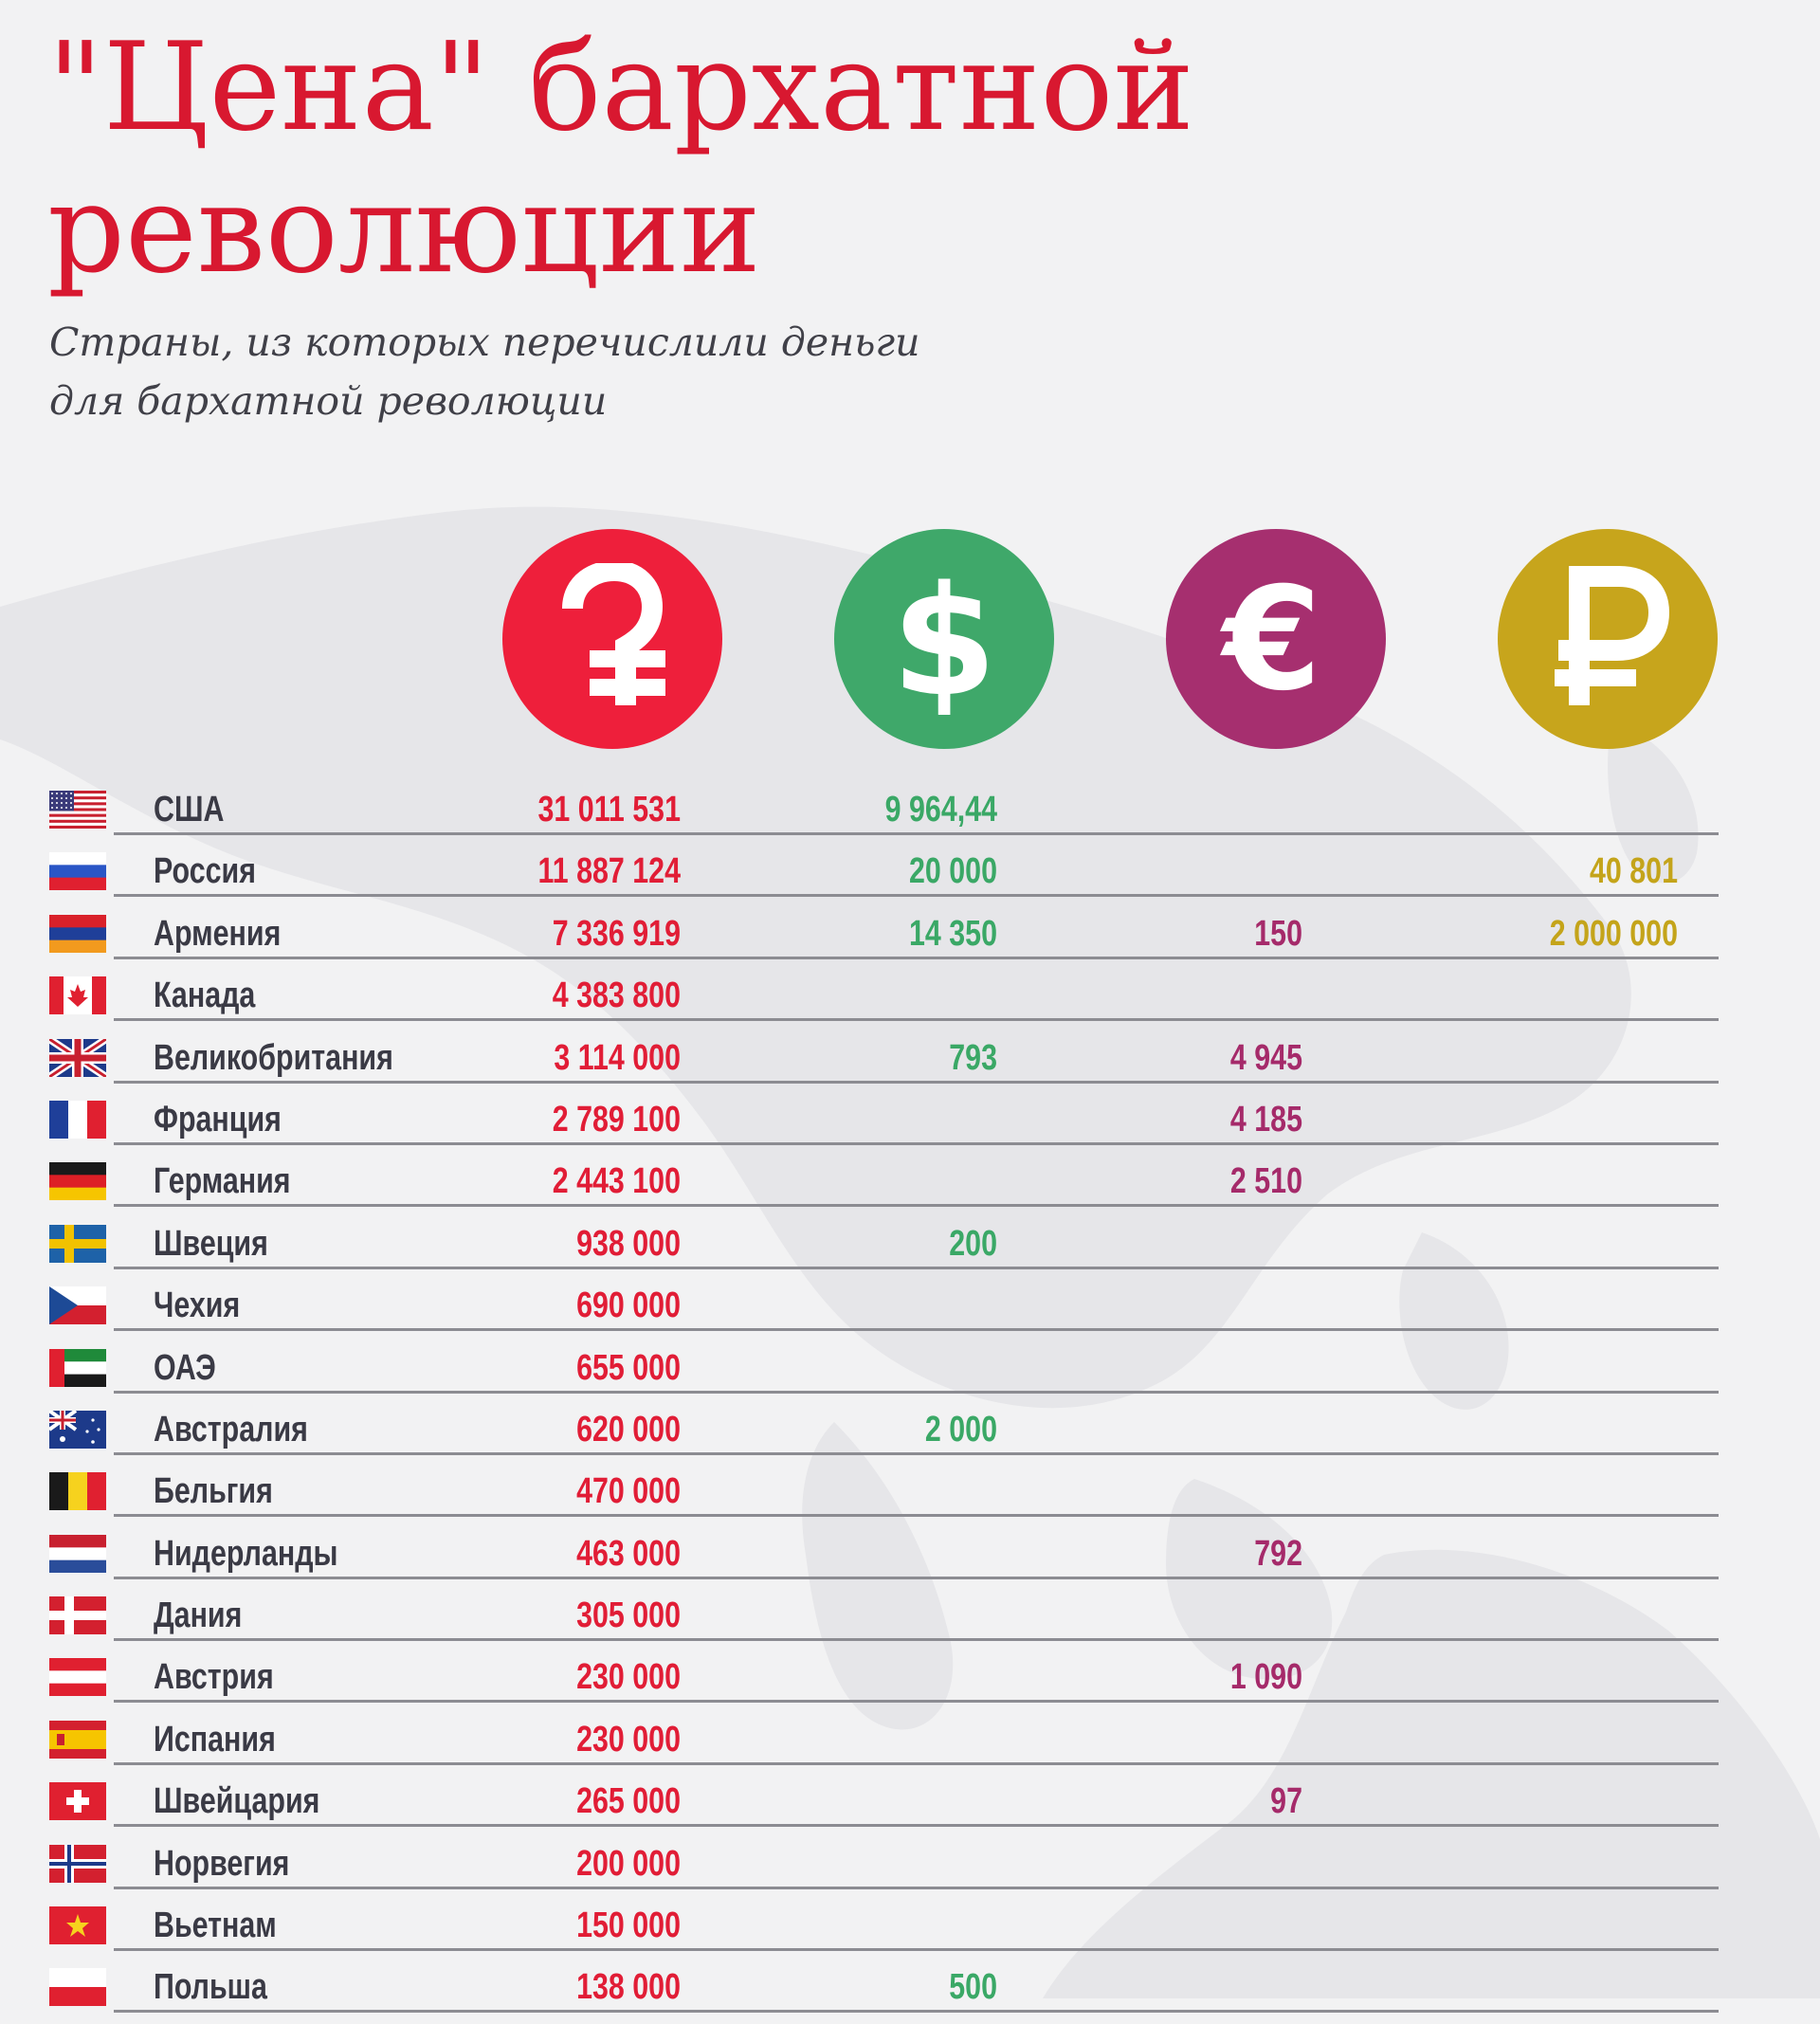  I want to click on amount-amd: 690 000, so click(628, 1306).